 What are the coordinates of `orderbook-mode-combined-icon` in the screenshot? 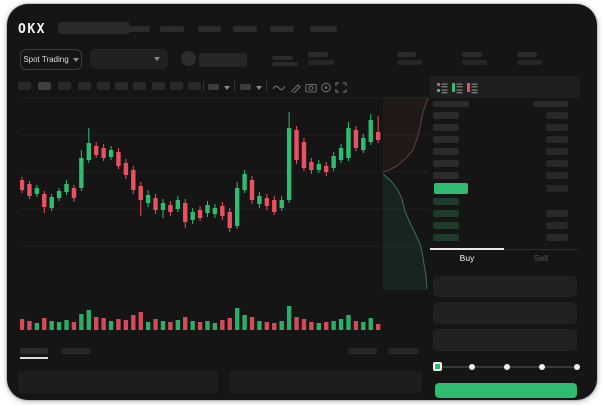 It's located at (442, 87).